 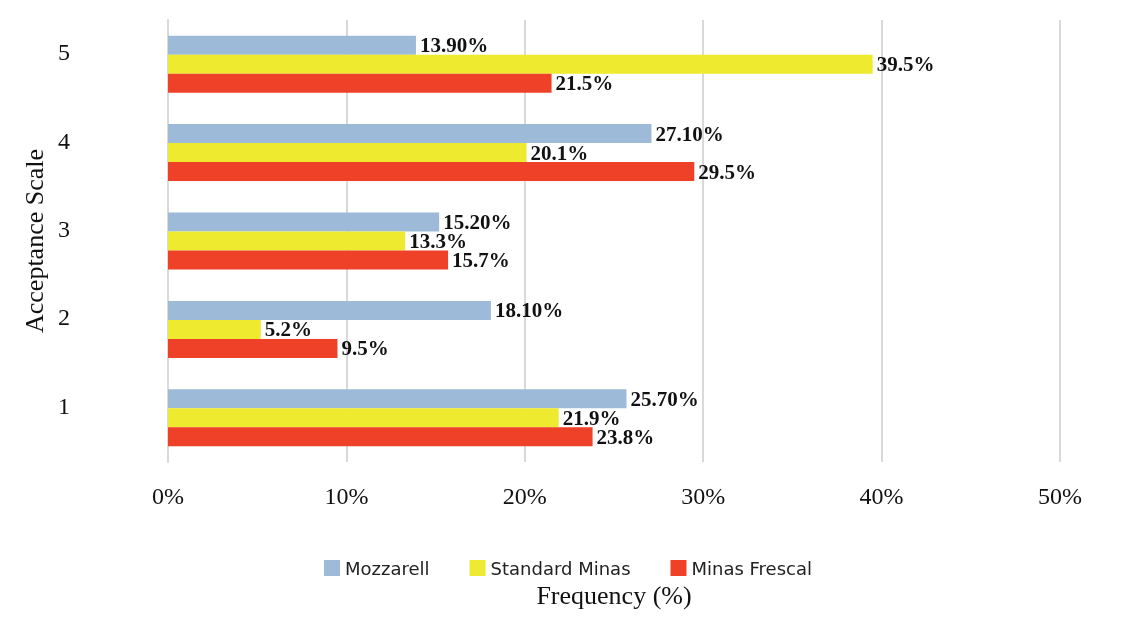 What do you see at coordinates (614, 595) in the screenshot?
I see `x-axis-title: Frequency (%)` at bounding box center [614, 595].